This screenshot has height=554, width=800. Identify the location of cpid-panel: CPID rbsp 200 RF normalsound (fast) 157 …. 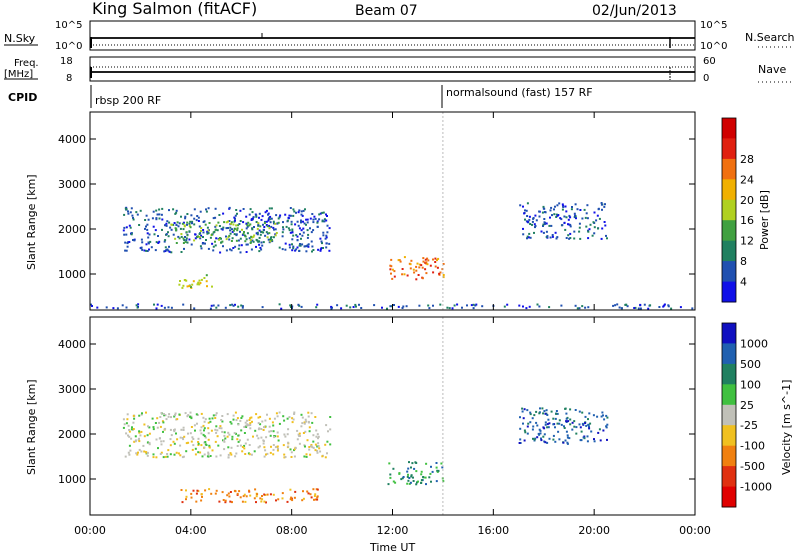
(300, 96).